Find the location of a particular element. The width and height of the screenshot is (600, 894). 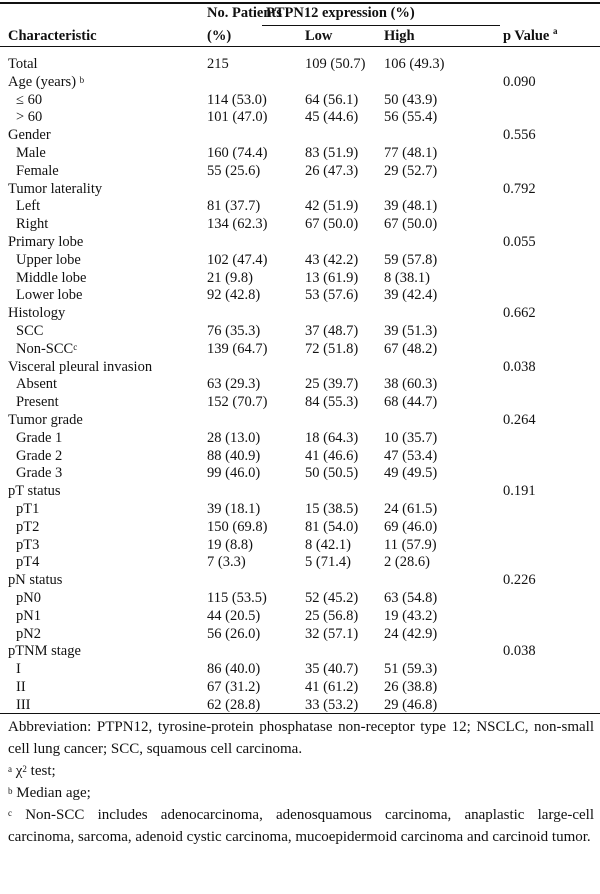

footnote-marker: b is located at coordinates (82, 79).